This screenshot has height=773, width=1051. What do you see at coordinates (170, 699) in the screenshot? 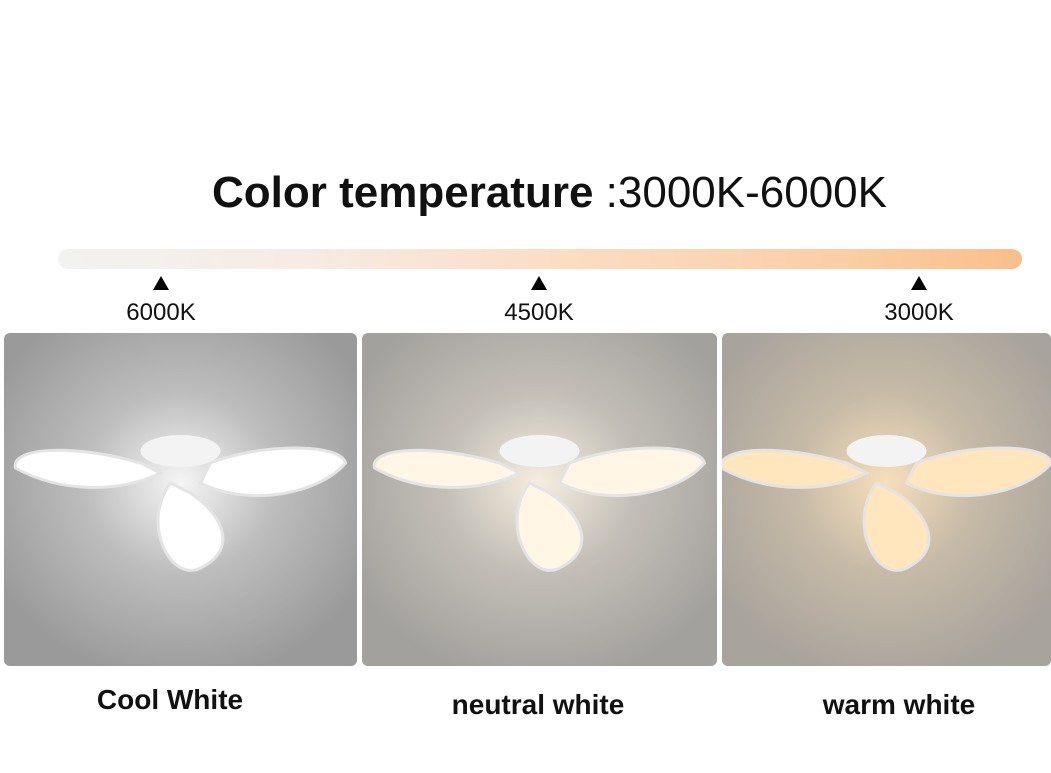
I see `panel-label-cool-white: Cool White` at bounding box center [170, 699].